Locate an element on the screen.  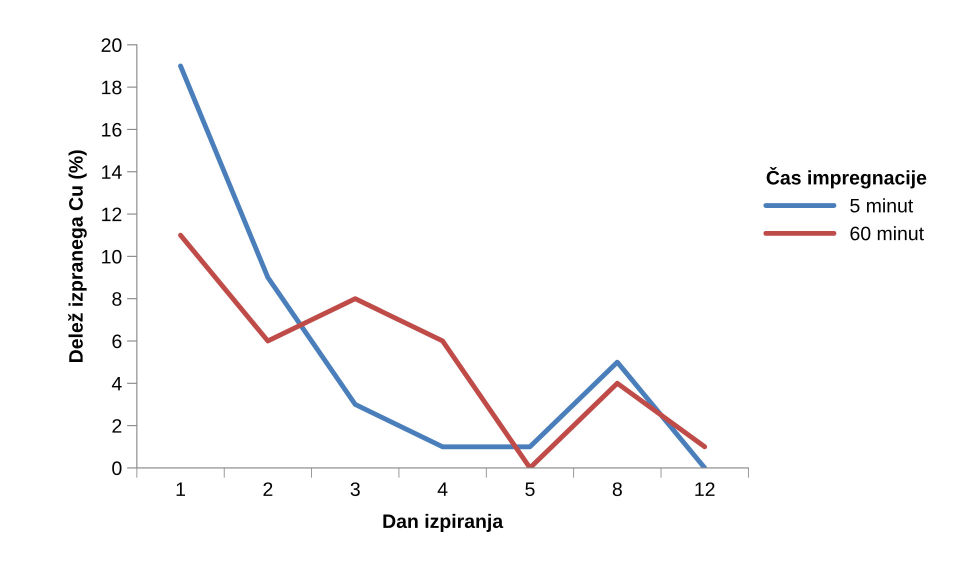
x-tick-label: 1 is located at coordinates (180, 489).